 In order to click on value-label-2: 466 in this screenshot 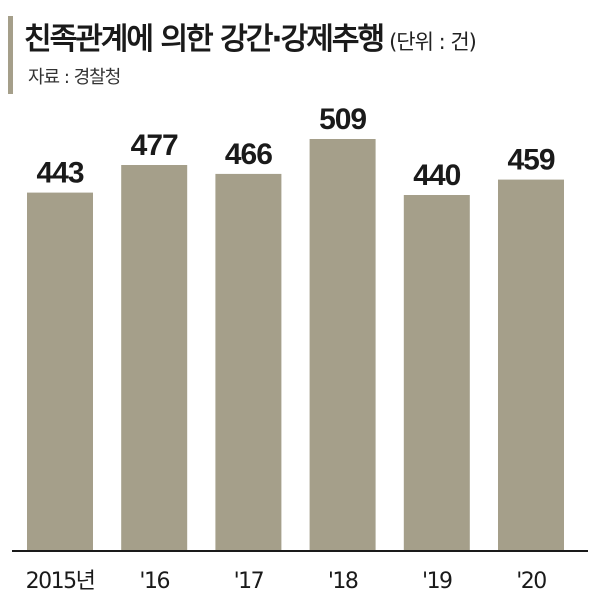, I will do `click(248, 154)`.